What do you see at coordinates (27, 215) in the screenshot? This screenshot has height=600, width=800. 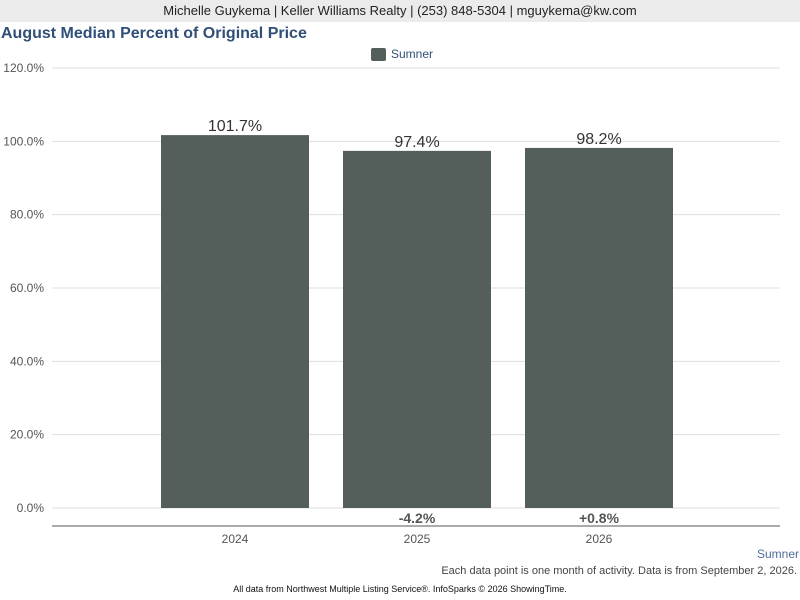 I see `y-tick-label: 80.0%` at bounding box center [27, 215].